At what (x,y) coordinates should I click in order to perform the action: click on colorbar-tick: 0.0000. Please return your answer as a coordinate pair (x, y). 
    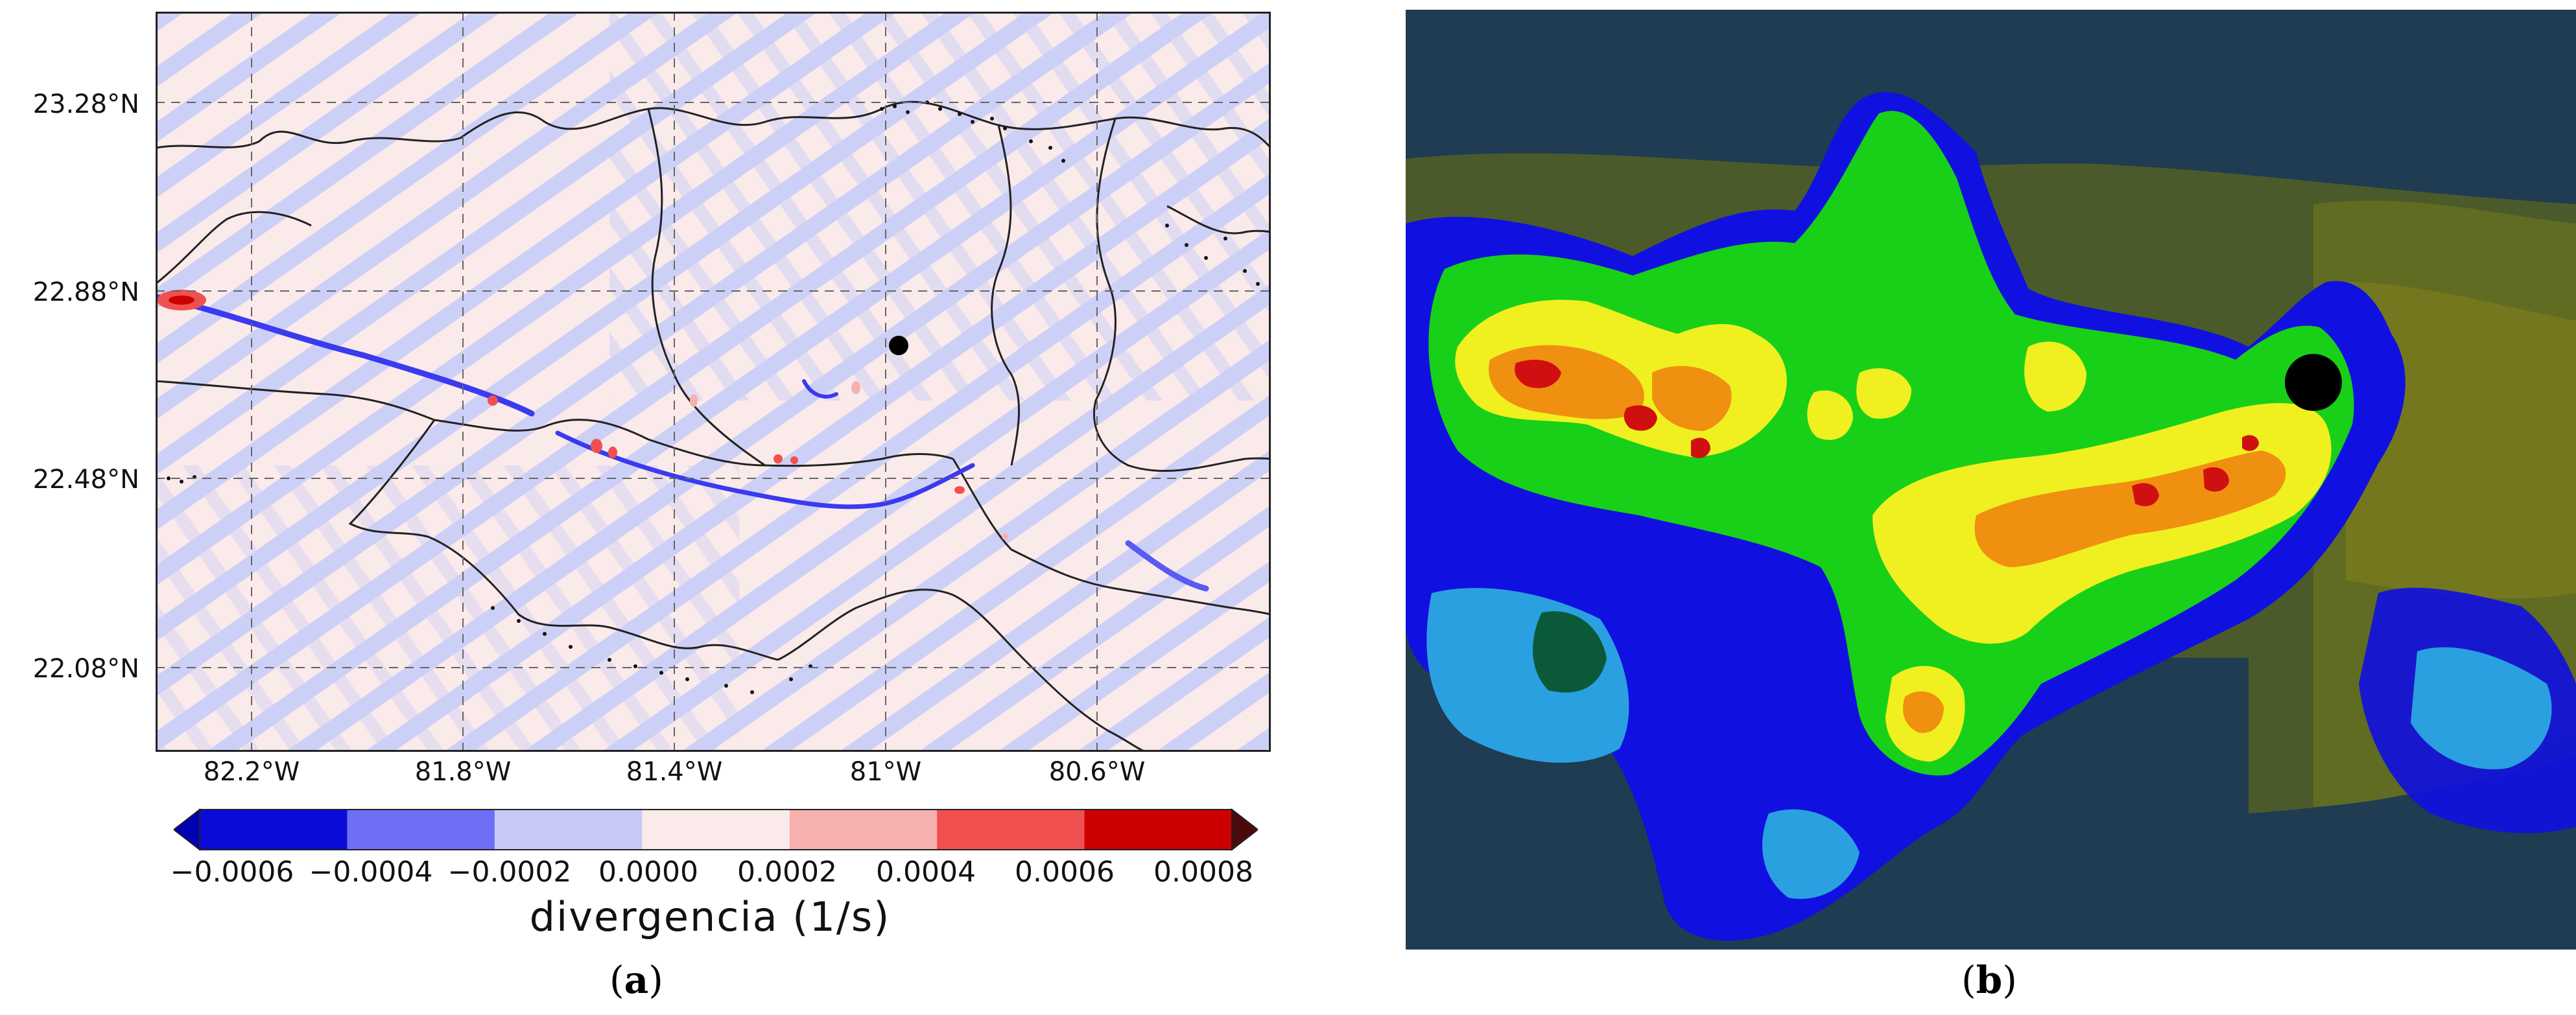
    Looking at the image, I should click on (648, 872).